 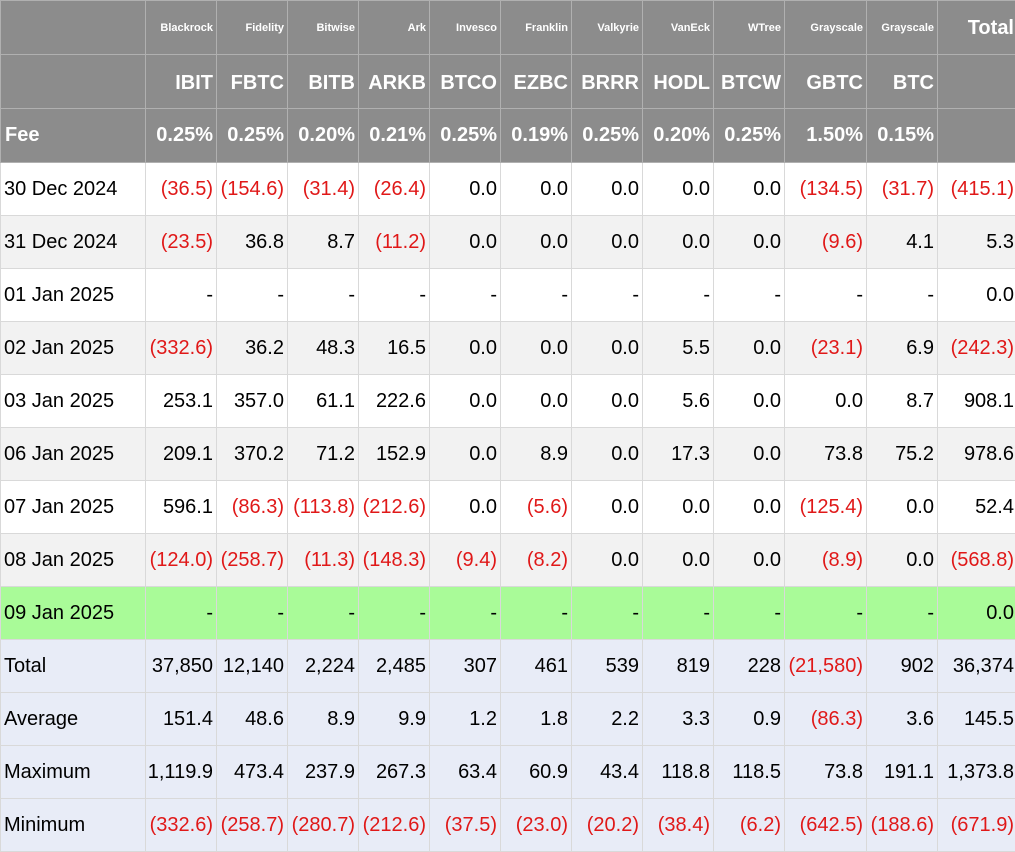 What do you see at coordinates (181, 348) in the screenshot?
I see `flow-value: (332.6)` at bounding box center [181, 348].